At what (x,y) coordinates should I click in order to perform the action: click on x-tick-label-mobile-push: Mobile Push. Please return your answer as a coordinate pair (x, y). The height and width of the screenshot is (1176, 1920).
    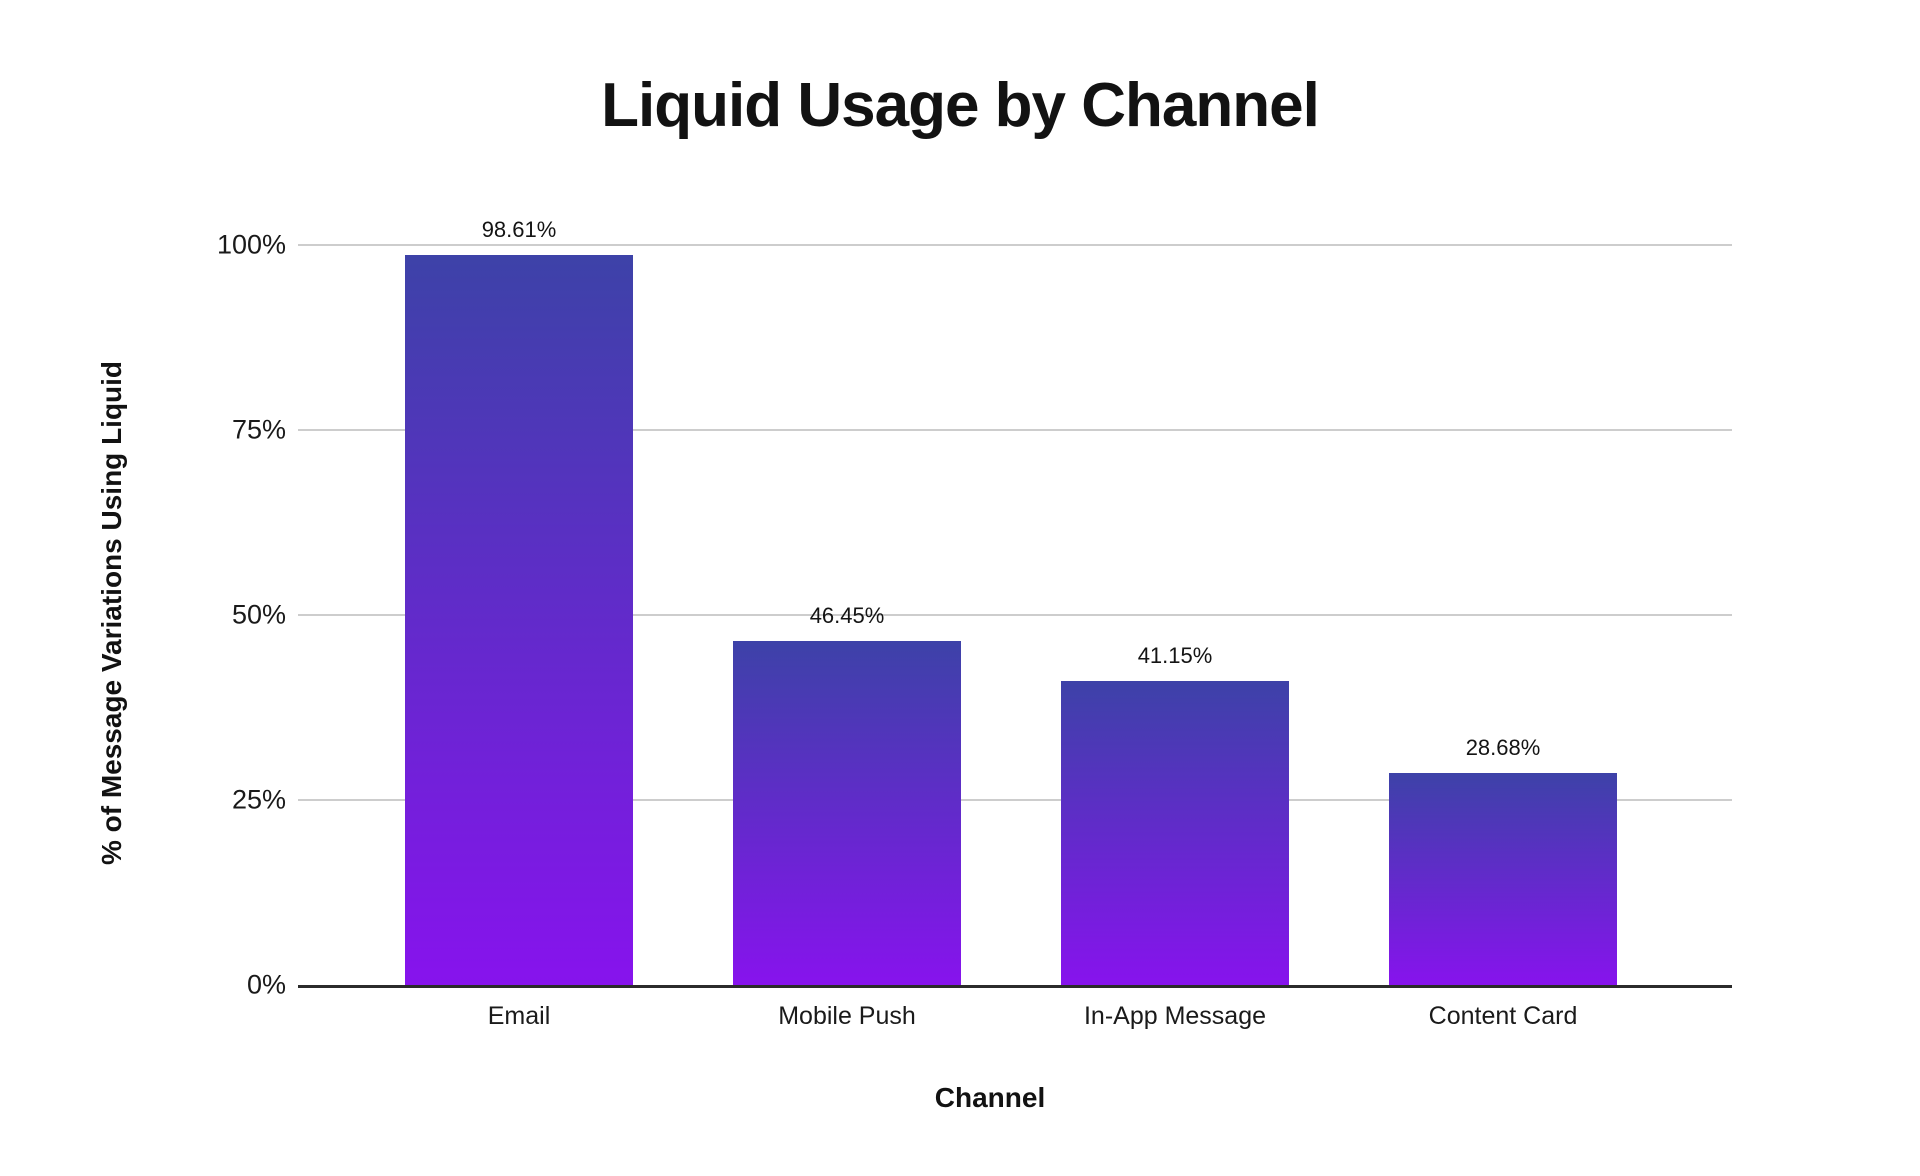
    Looking at the image, I should click on (847, 1016).